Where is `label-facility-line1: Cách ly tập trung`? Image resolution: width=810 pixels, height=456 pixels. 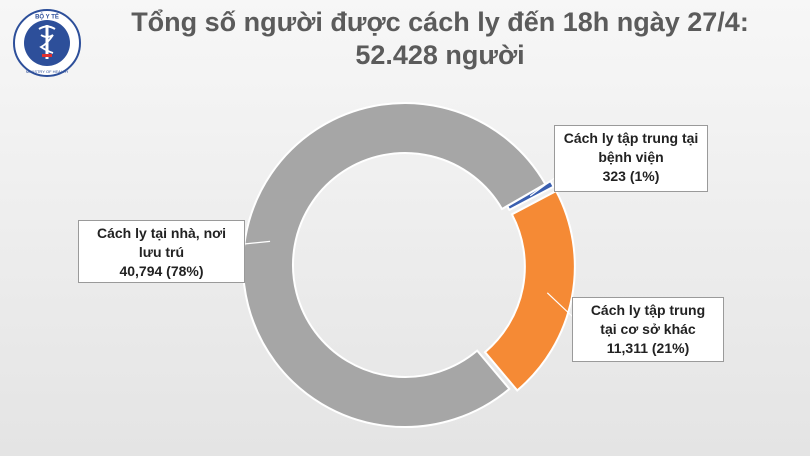 label-facility-line1: Cách ly tập trung is located at coordinates (648, 310).